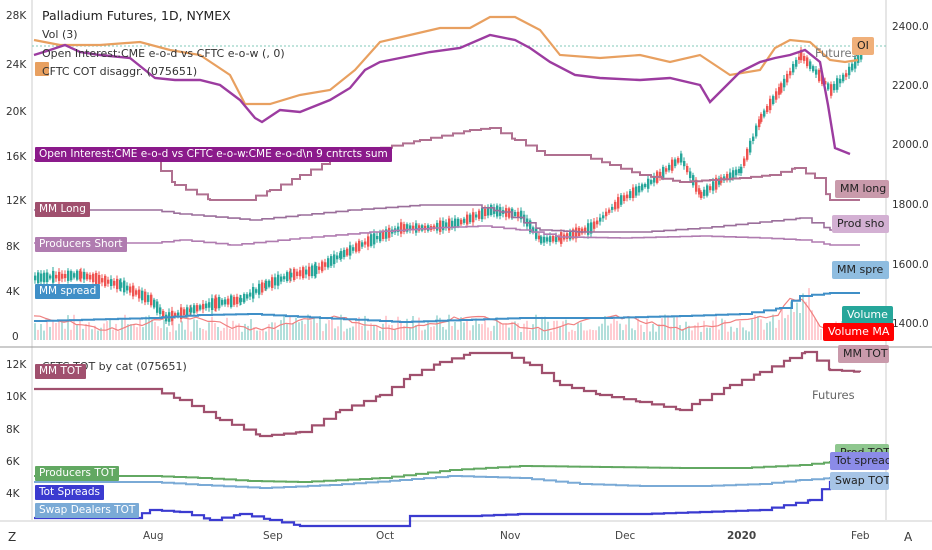  I want to click on mm-spread-series-tag: MM spread, so click(68, 291).